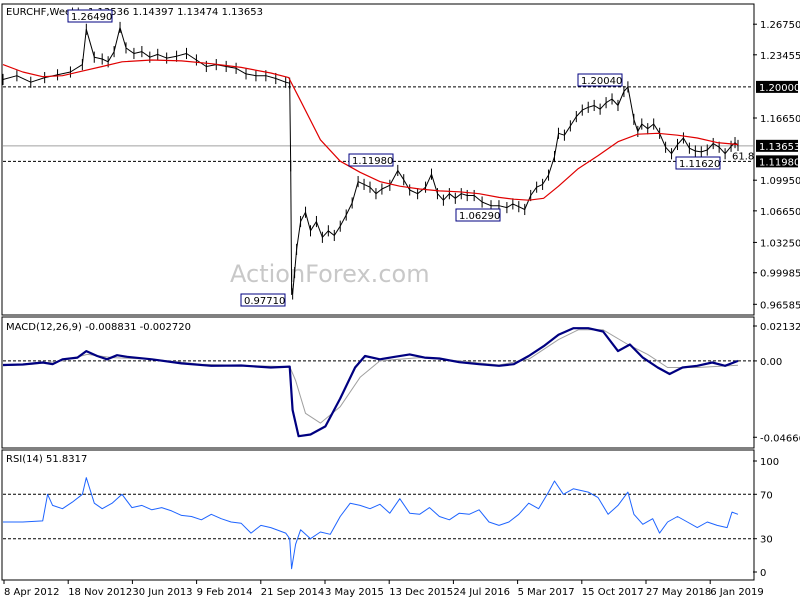 The width and height of the screenshot is (800, 604). I want to click on macd-signal-line, so click(370, 376).